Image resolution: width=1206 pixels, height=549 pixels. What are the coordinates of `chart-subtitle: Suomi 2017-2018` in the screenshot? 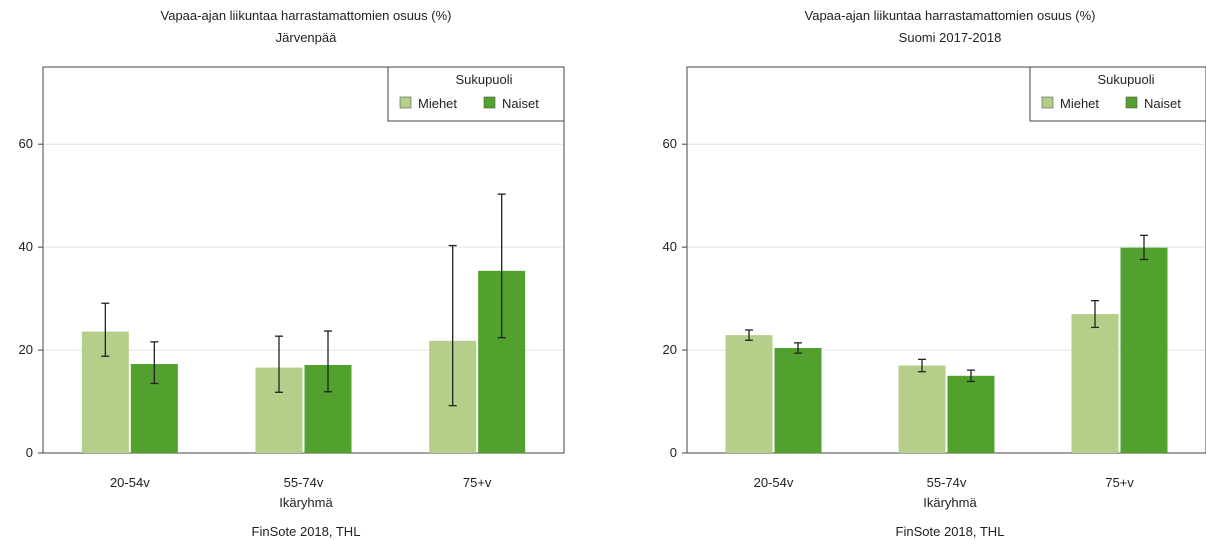 It's located at (950, 37).